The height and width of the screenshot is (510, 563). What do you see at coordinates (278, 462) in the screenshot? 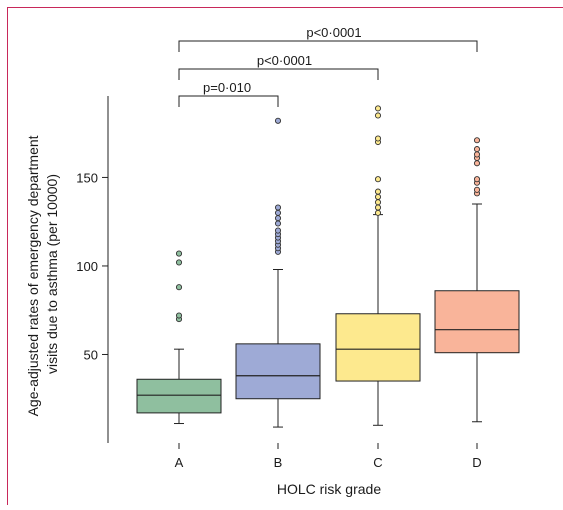
I see `x-tick-label-B: B` at bounding box center [278, 462].